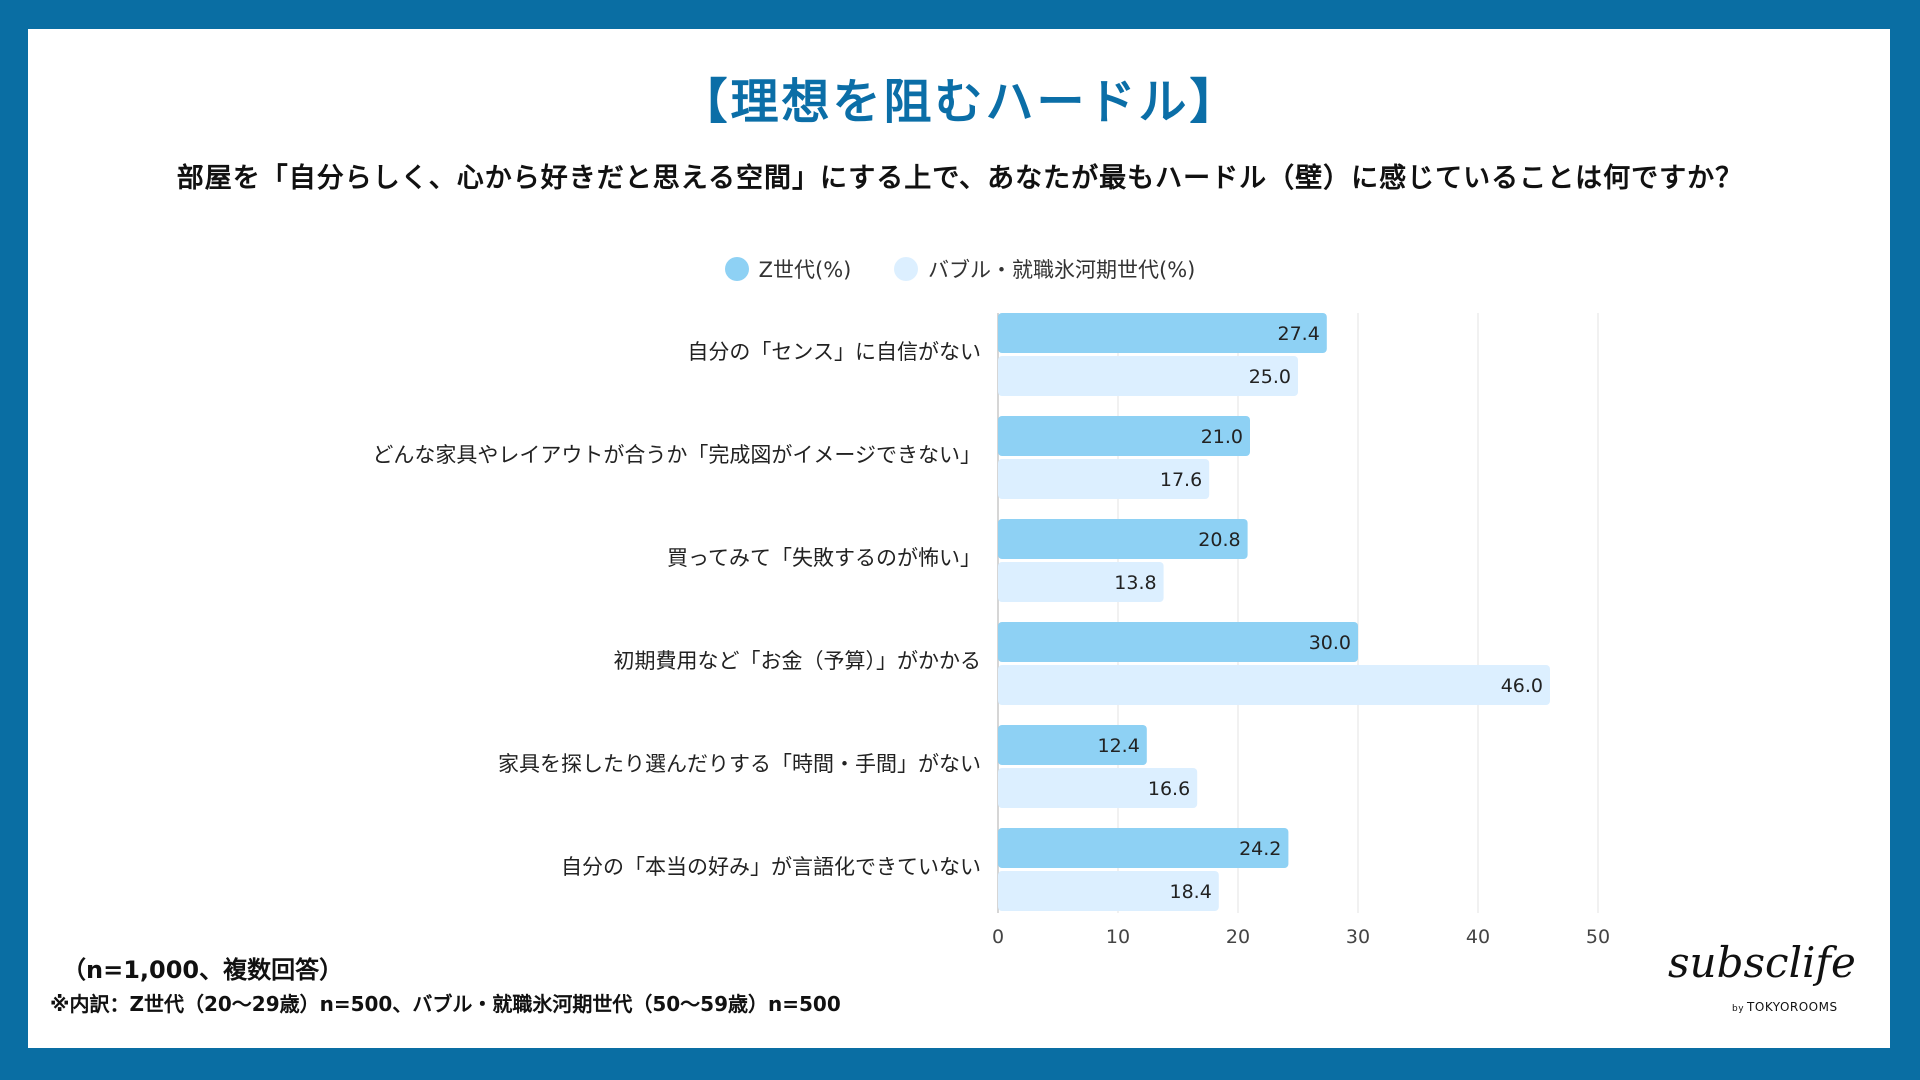 The height and width of the screenshot is (1080, 1920). Describe the element at coordinates (771, 867) in the screenshot. I see `category-label: 自分の「本当の好み」が言語化できていない` at that location.